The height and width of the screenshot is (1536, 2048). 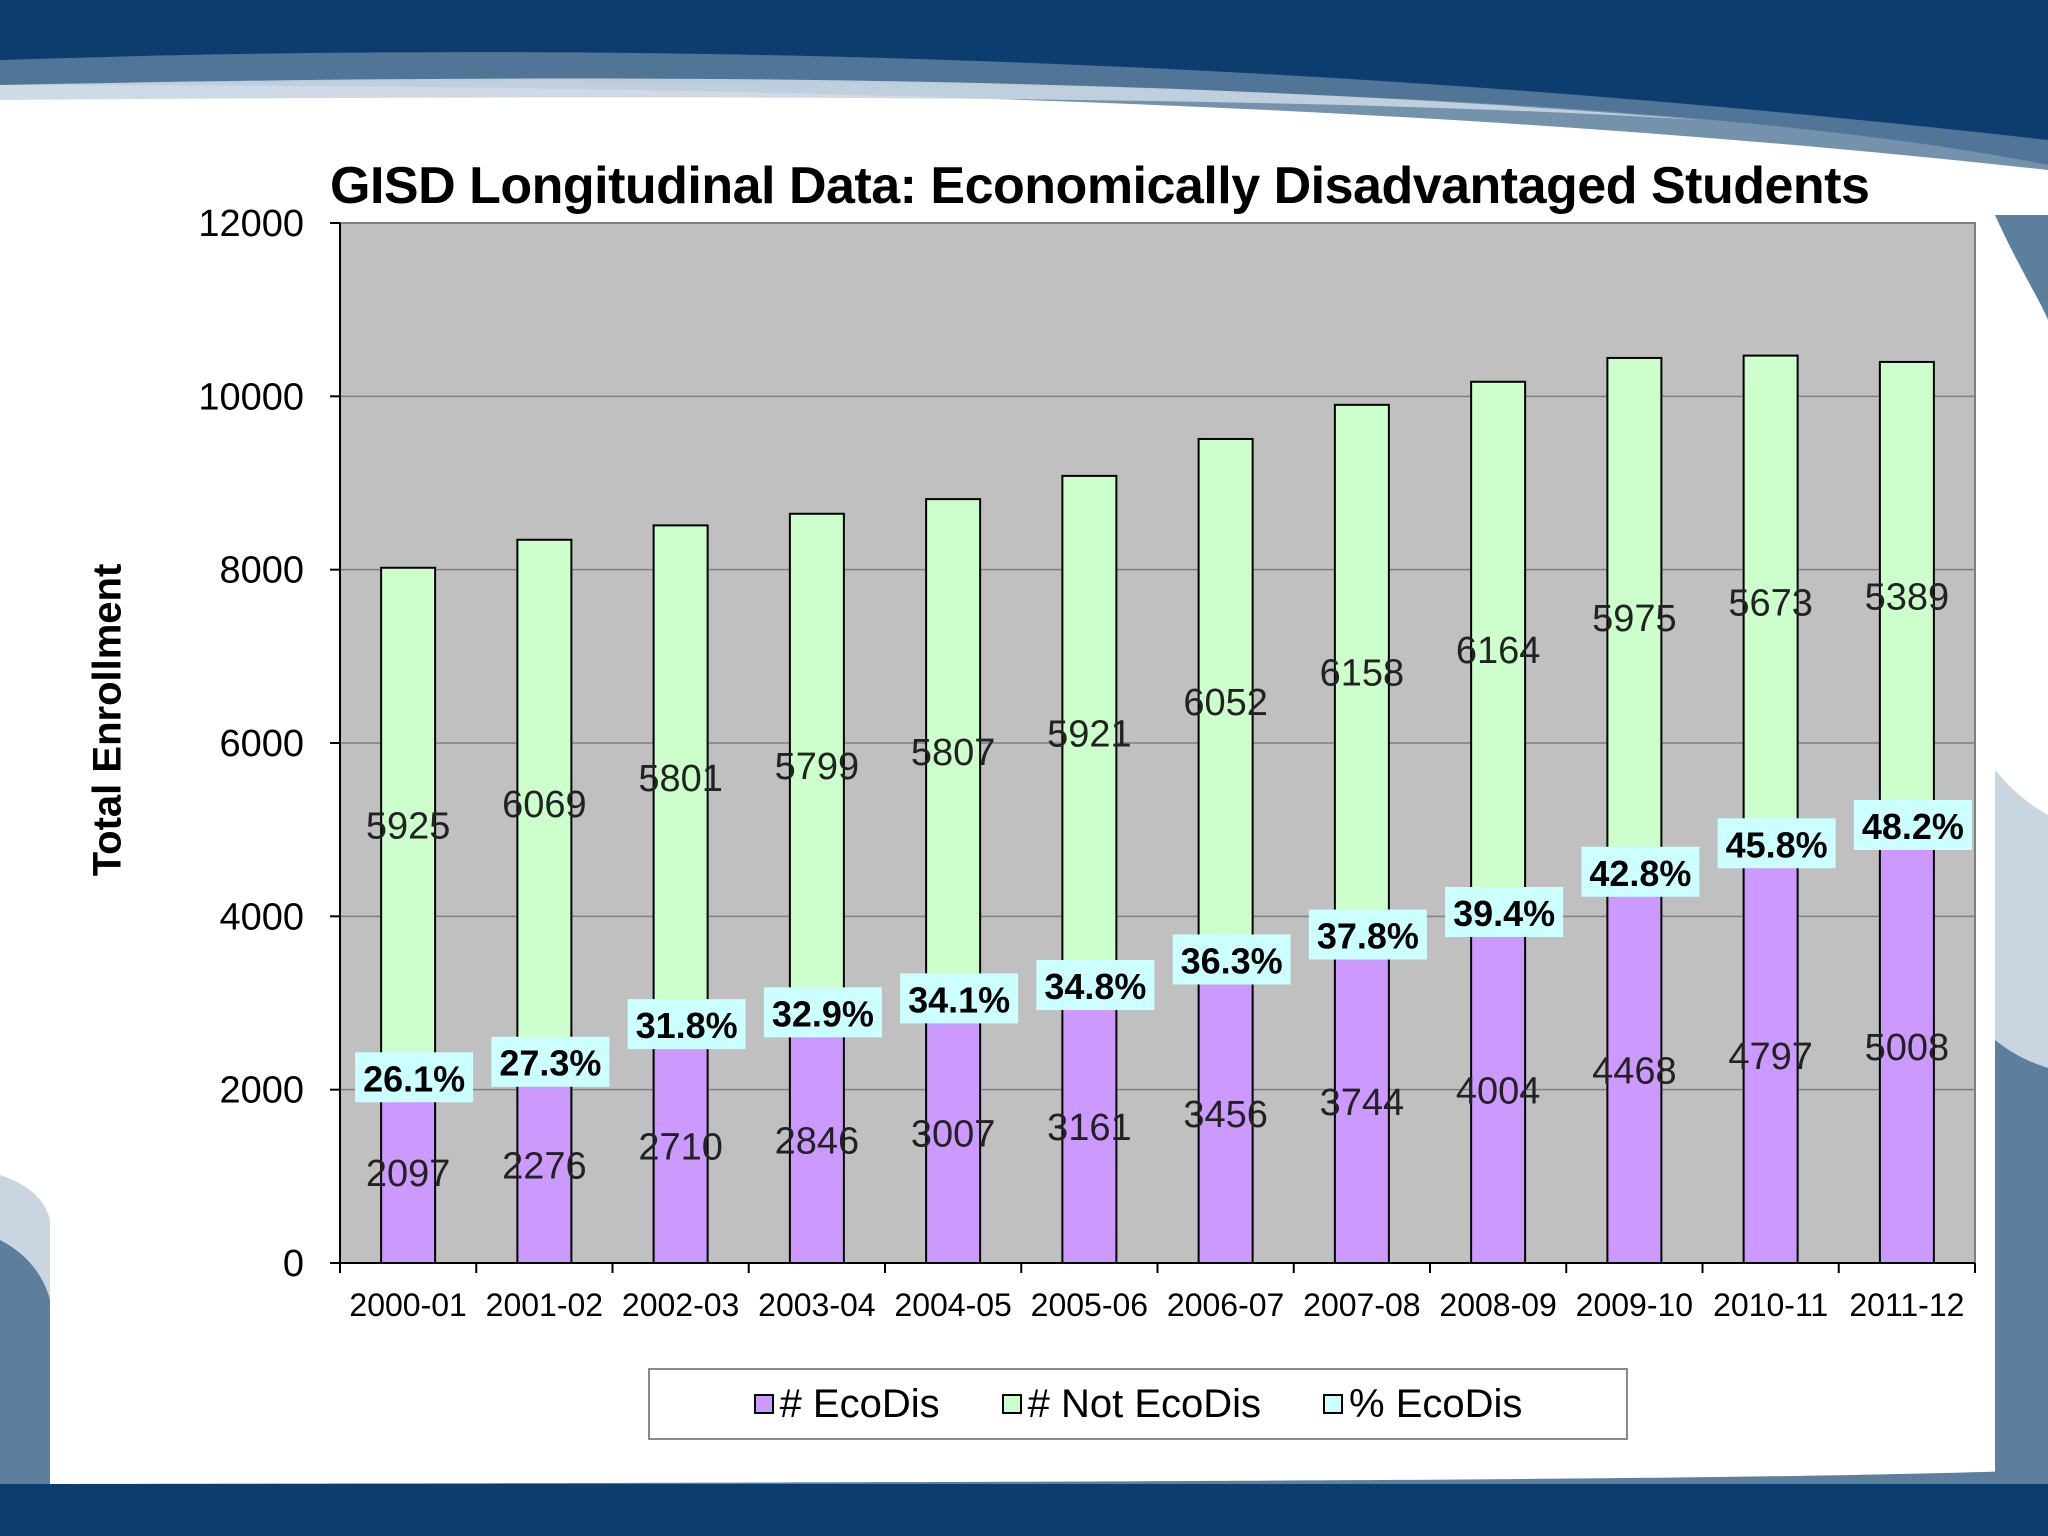 What do you see at coordinates (1498, 651) in the screenshot?
I see `data-label-not-ecodis: 6164` at bounding box center [1498, 651].